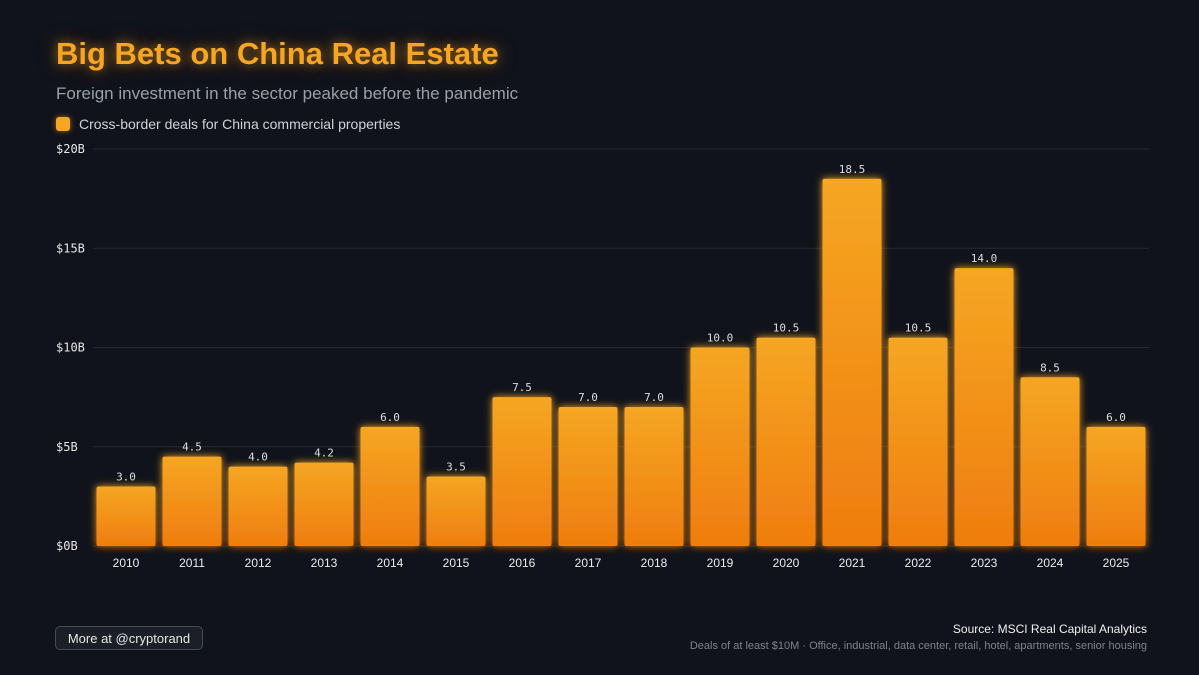 Image resolution: width=1199 pixels, height=675 pixels. I want to click on y-tick-label: $20B, so click(70, 149).